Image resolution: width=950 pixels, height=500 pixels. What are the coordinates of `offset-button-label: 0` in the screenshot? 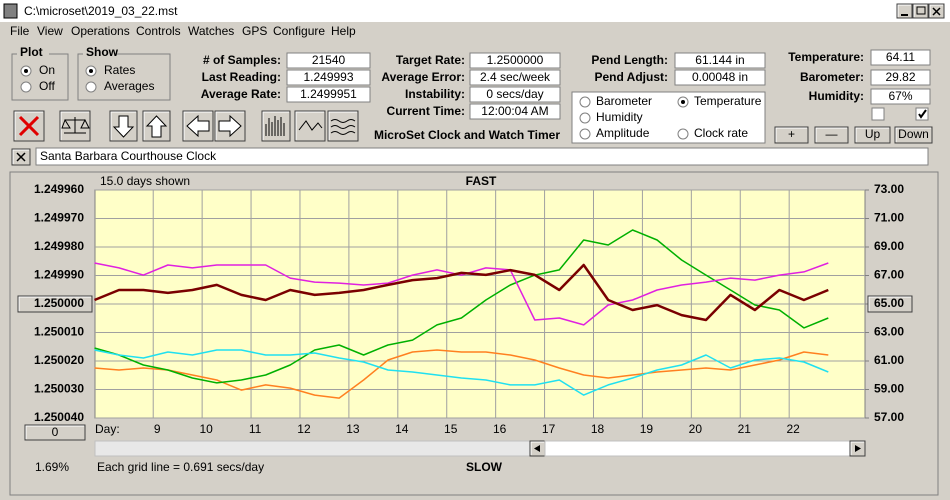 It's located at (55, 432).